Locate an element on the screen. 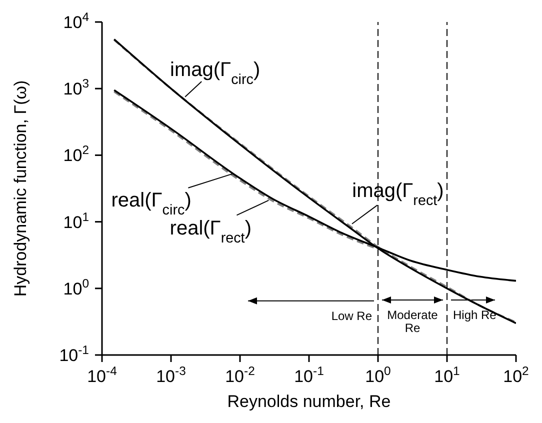 The width and height of the screenshot is (542, 423). y-tick-label: 10$^{3}$ is located at coordinates (76, 87).